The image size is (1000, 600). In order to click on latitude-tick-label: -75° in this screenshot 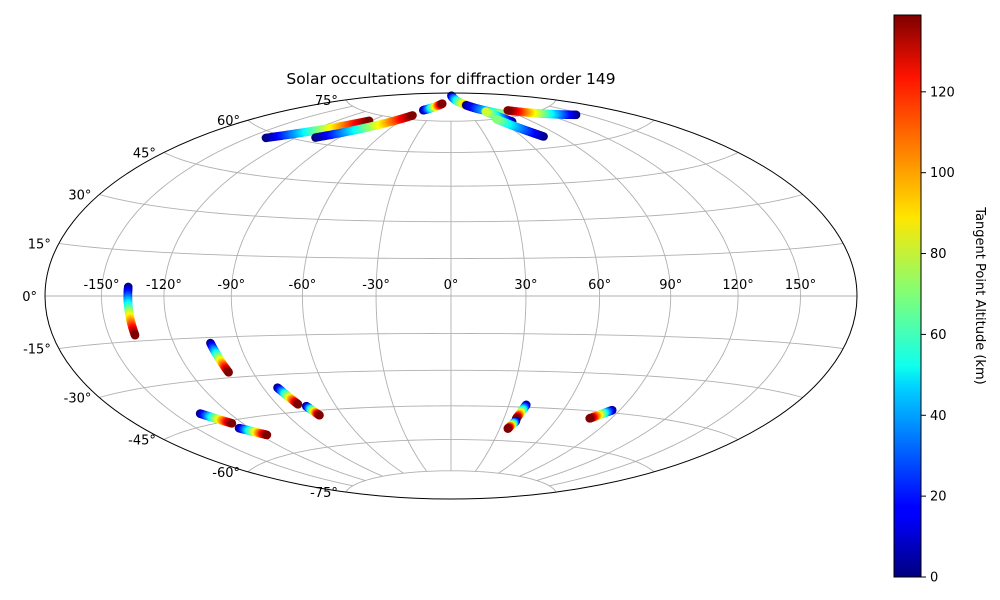, I will do `click(324, 493)`.